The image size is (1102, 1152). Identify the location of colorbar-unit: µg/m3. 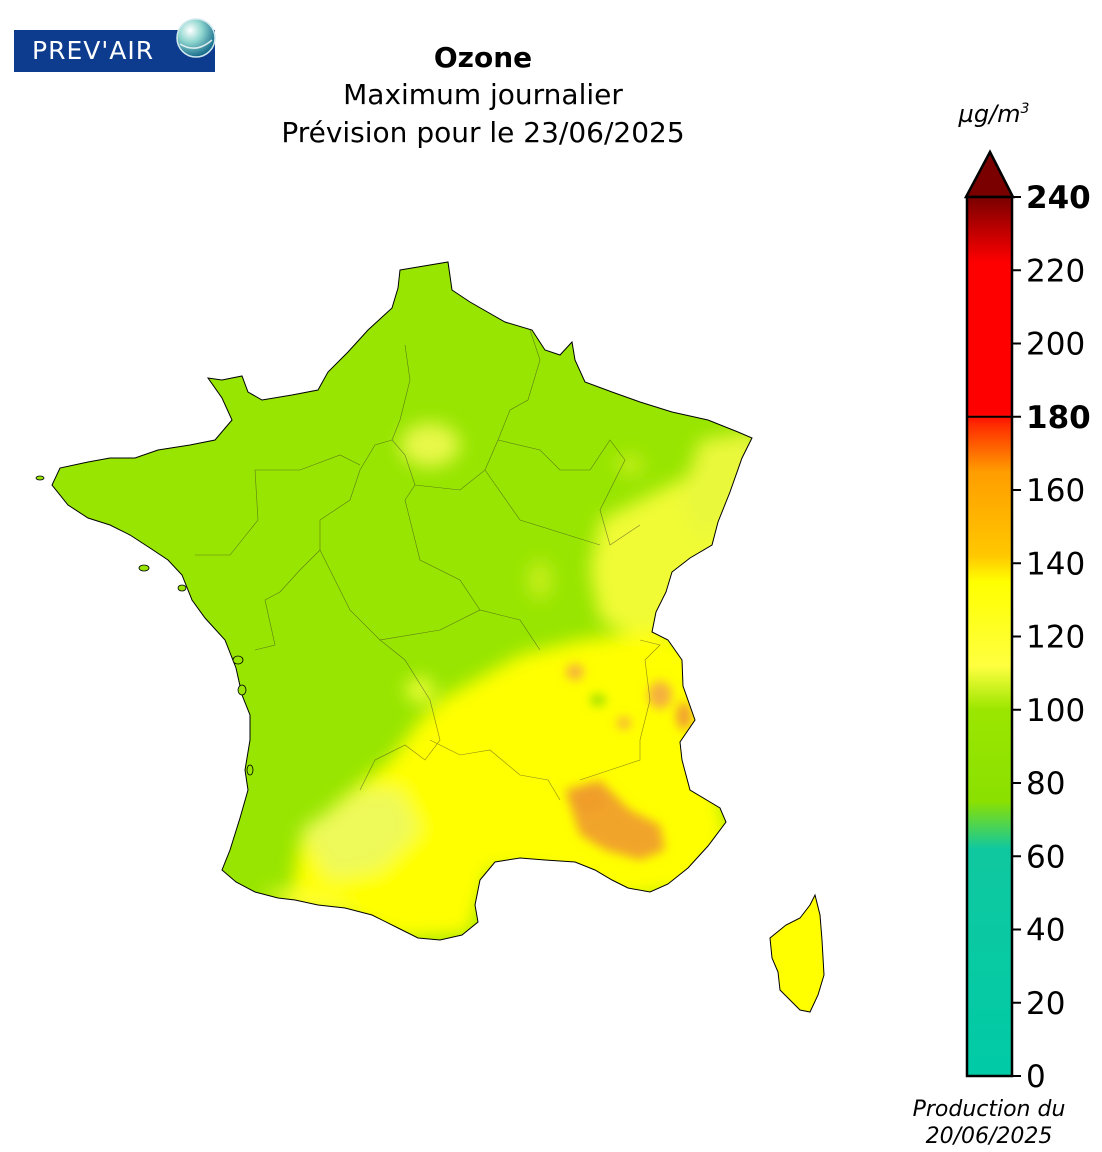
(994, 114).